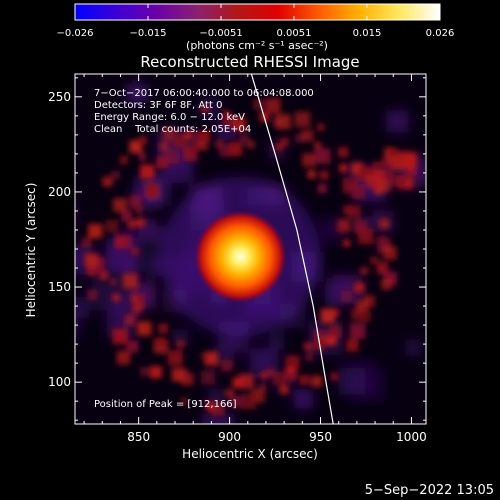 The height and width of the screenshot is (500, 500). What do you see at coordinates (59, 382) in the screenshot?
I see `y-tick-label: 100` at bounding box center [59, 382].